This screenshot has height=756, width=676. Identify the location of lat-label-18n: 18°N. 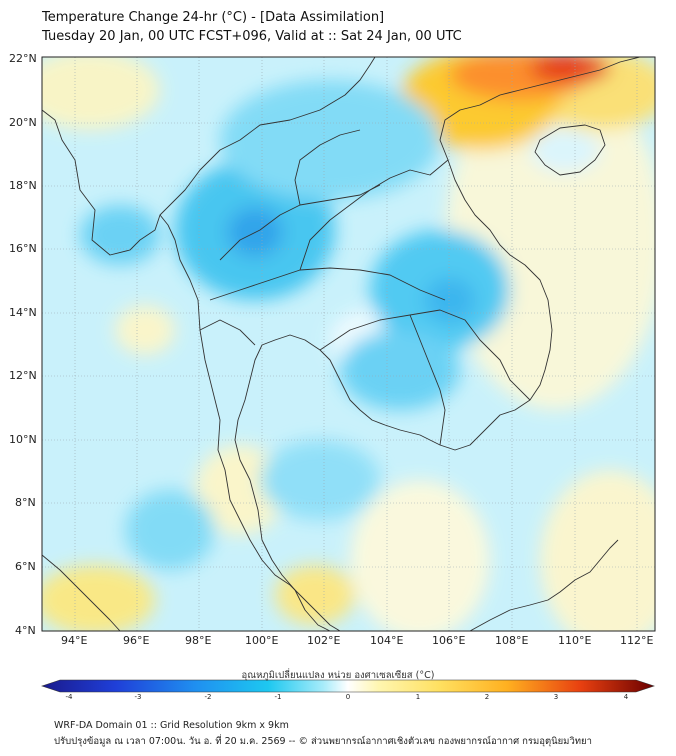
(23, 185).